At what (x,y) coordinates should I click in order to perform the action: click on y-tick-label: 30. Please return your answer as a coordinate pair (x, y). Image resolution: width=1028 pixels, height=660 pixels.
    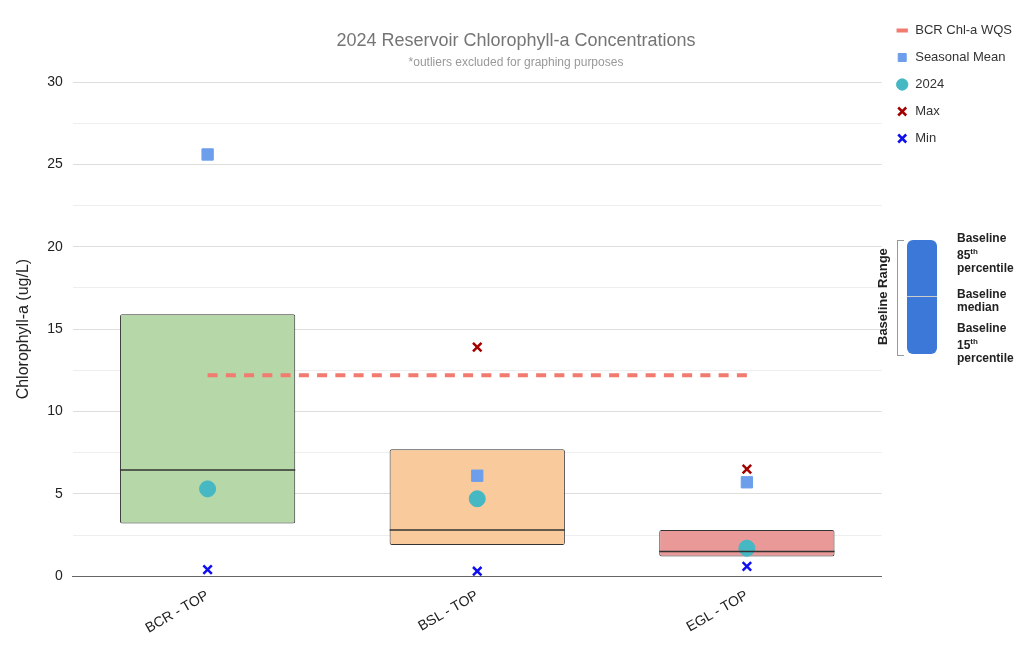
    Looking at the image, I should click on (55, 80).